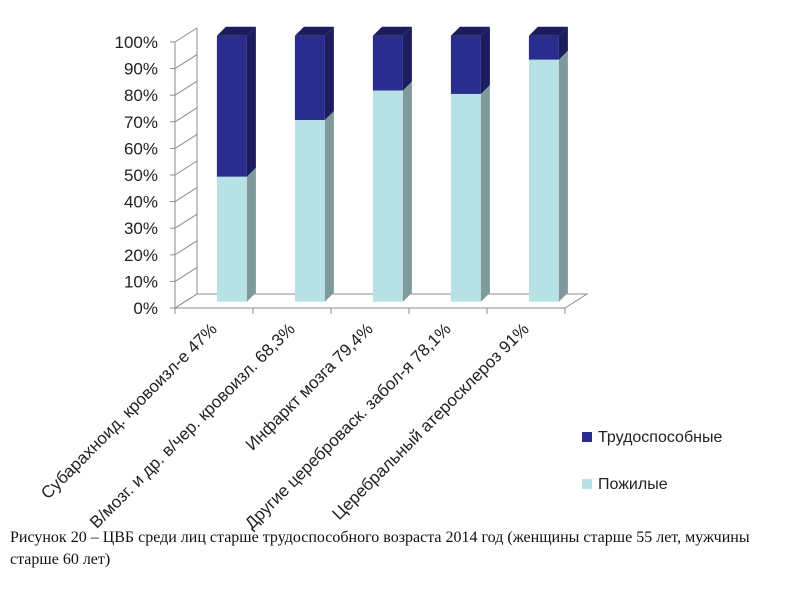  What do you see at coordinates (141, 228) in the screenshot?
I see `y-tick-label: 30%` at bounding box center [141, 228].